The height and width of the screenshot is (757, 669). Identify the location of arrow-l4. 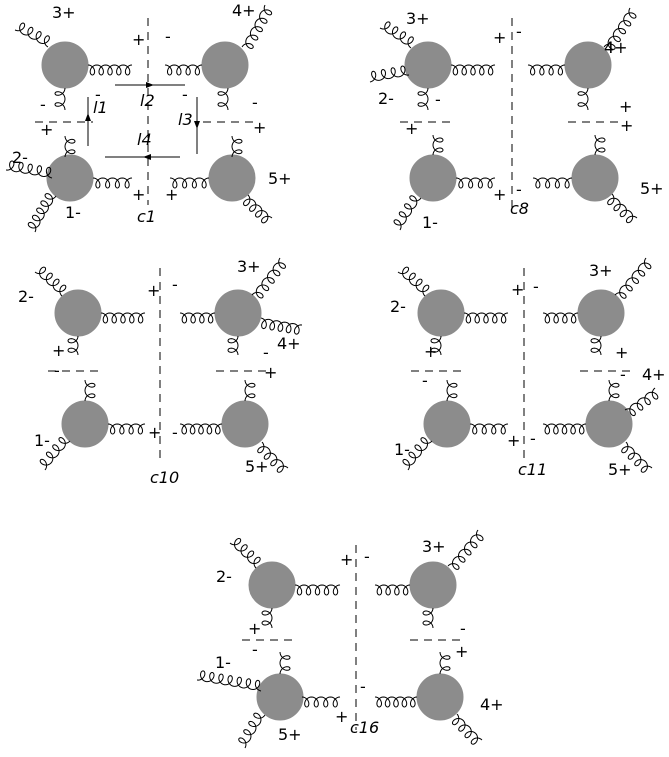
(147, 157).